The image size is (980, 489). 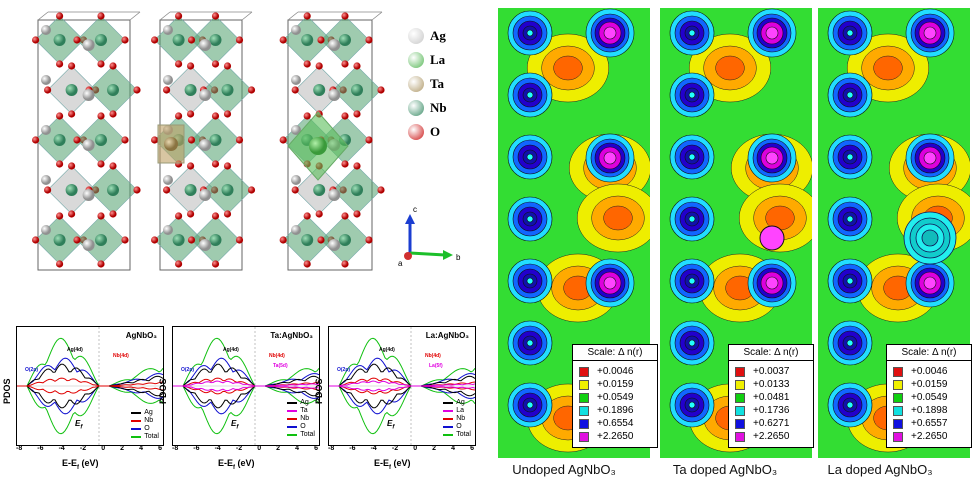 What do you see at coordinates (463, 434) in the screenshot?
I see `pdos-legend-label: Total` at bounding box center [463, 434].